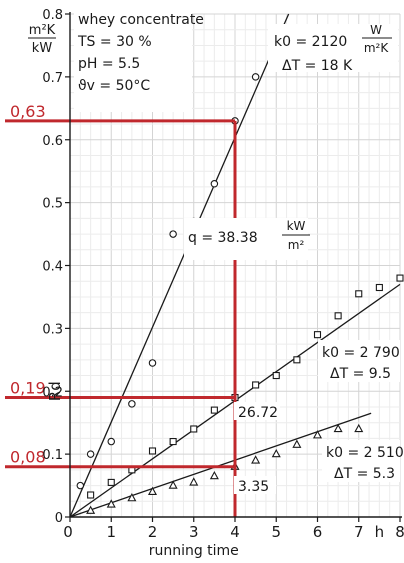  What do you see at coordinates (318, 532) in the screenshot?
I see `x-tick-label: 6` at bounding box center [318, 532].